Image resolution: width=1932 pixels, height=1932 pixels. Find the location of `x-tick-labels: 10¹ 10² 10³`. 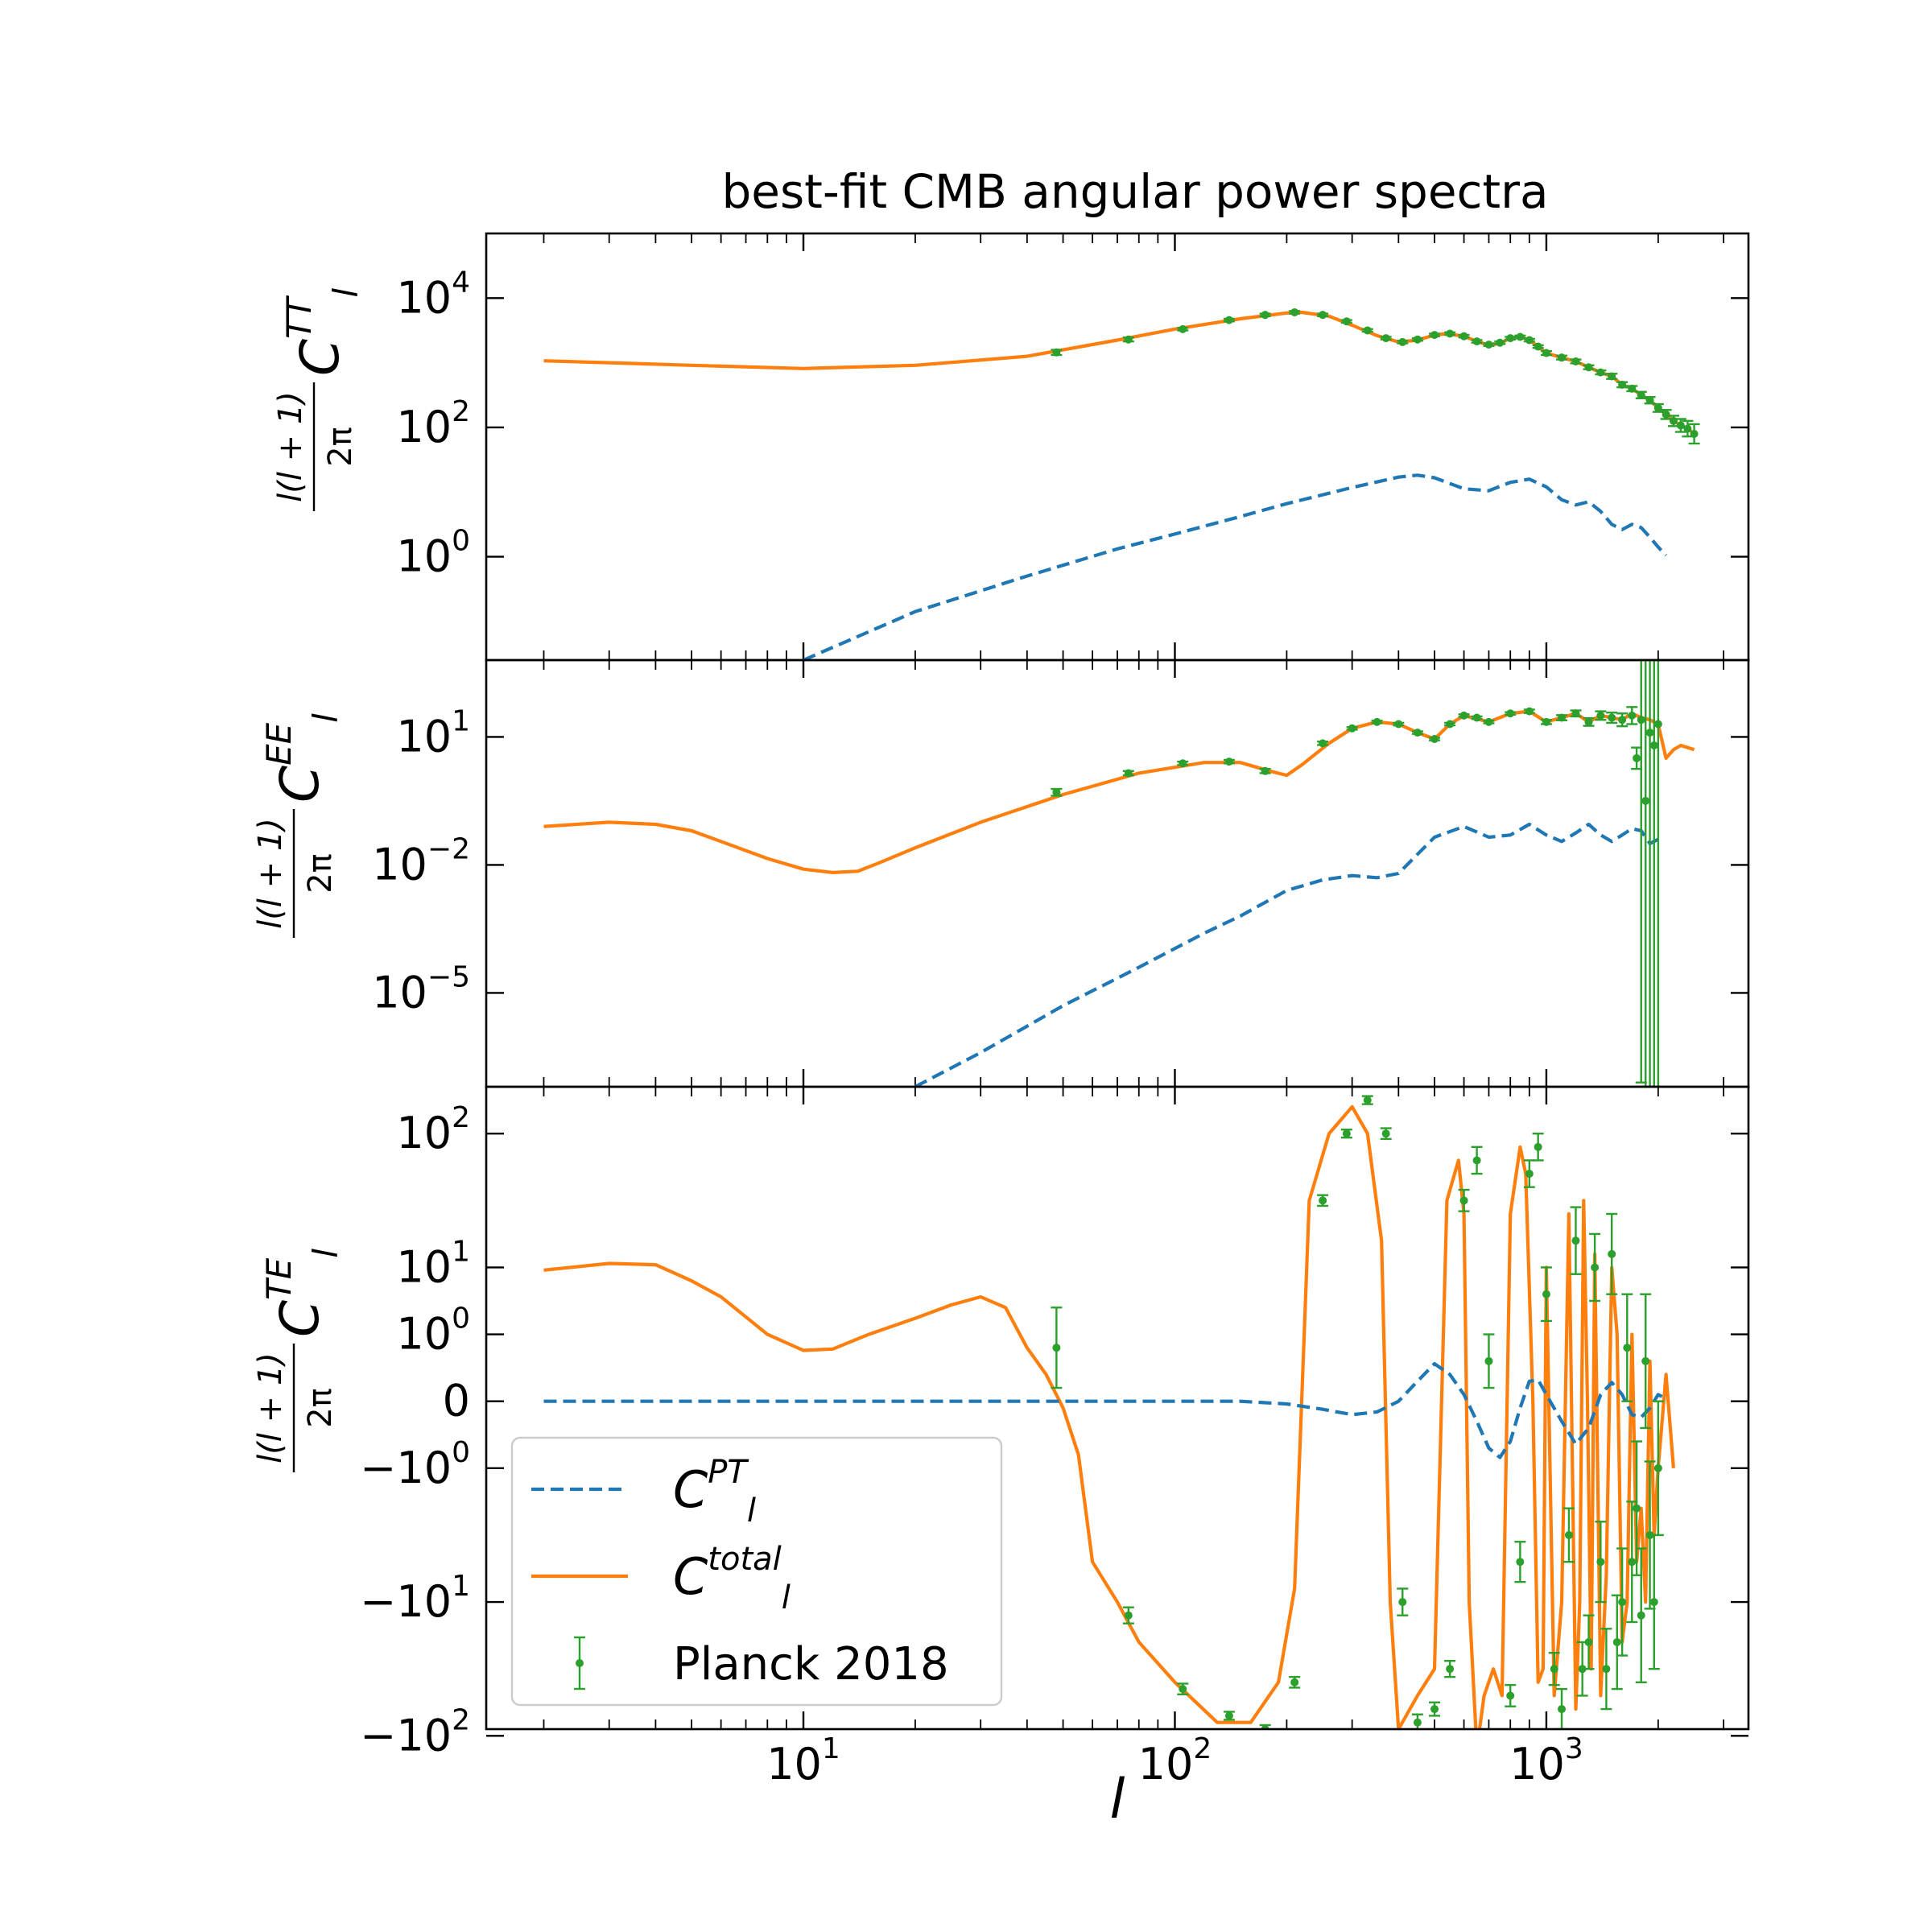

x-tick-labels: 10¹ 10² 10³ is located at coordinates (1174, 1761).